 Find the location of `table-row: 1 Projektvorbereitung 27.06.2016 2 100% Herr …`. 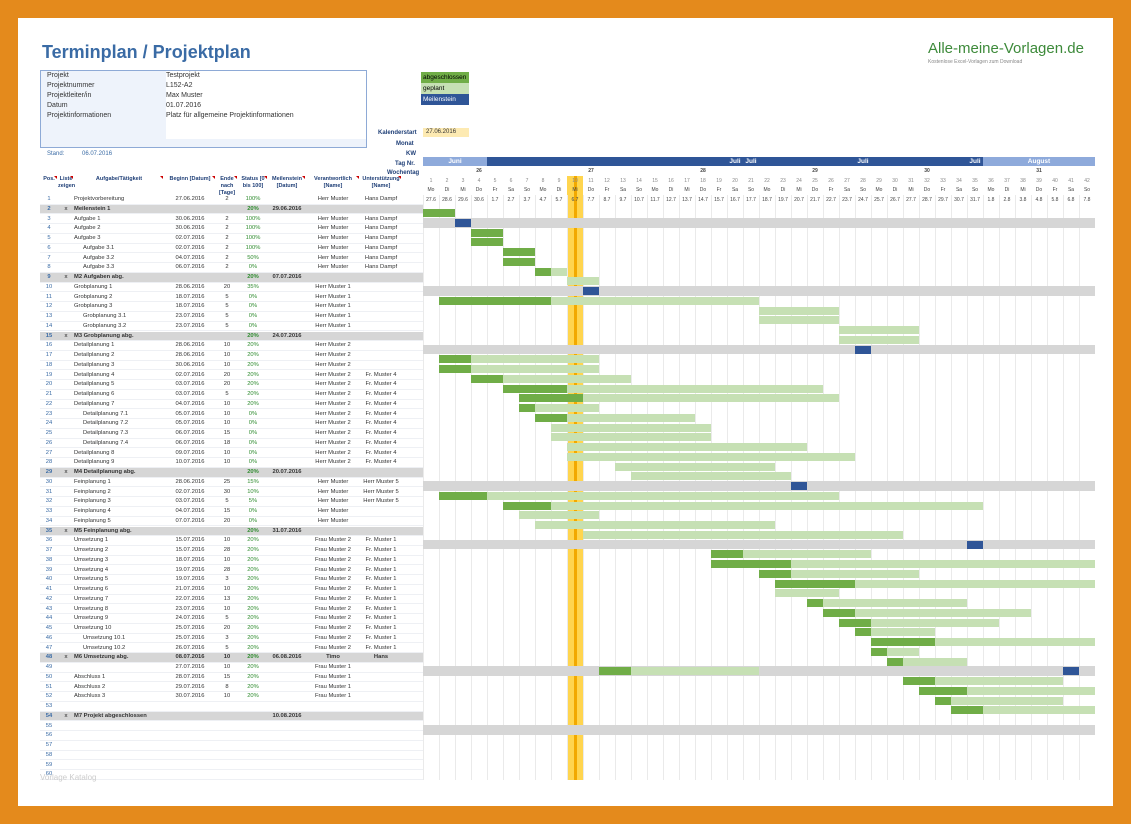

table-row: 1 Projektvorbereitung 27.06.2016 2 100% Herr … is located at coordinates (231, 200).